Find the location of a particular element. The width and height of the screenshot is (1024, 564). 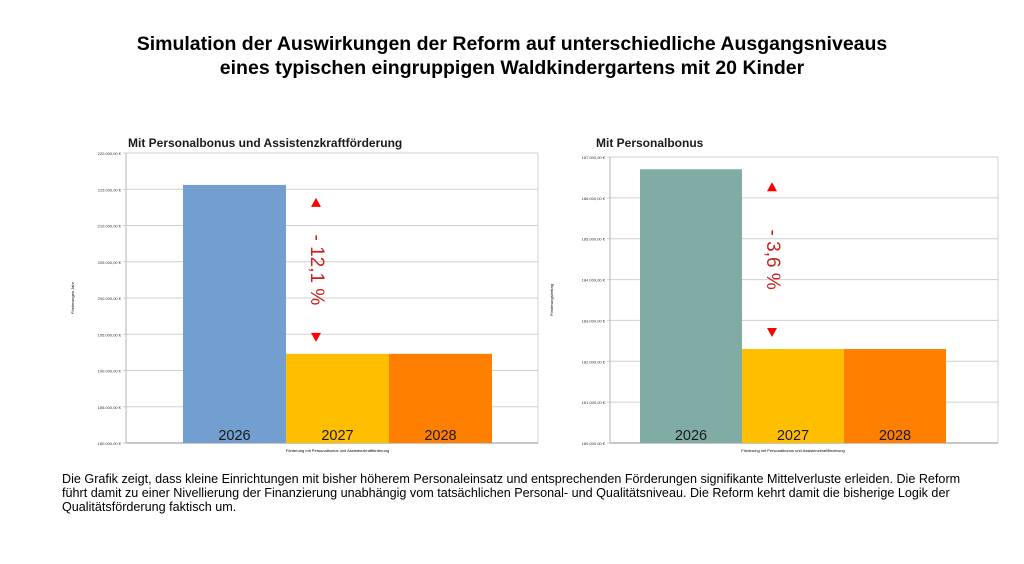

y-tick-label: 195.000,00 € is located at coordinates (110, 334).